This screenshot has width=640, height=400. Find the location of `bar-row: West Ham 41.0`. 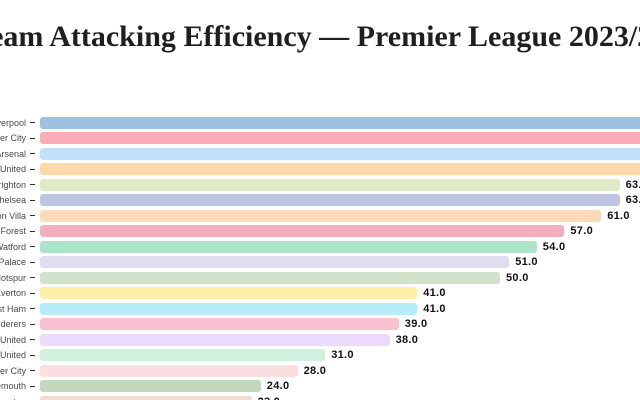

bar-row: West Ham 41.0 is located at coordinates (320, 309).